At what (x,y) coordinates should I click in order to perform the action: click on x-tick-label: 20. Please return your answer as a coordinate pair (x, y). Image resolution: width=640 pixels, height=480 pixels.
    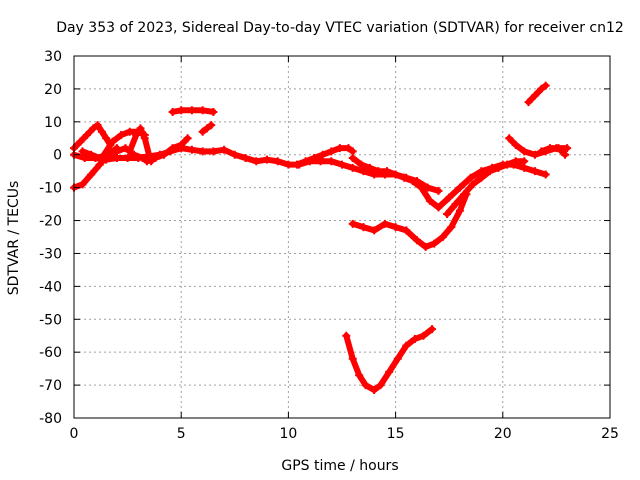
    Looking at the image, I should click on (503, 434).